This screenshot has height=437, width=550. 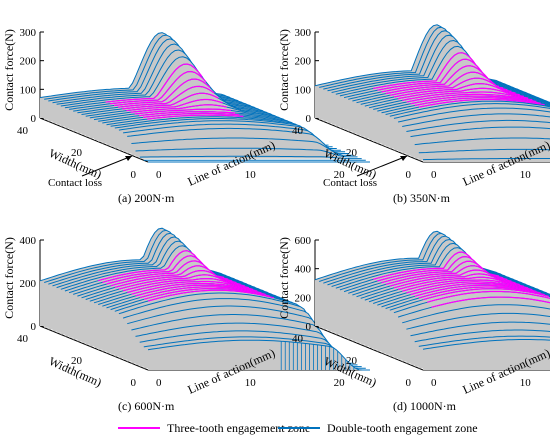 I want to click on panel-caption: (c) 600N·m, so click(x=146, y=406).